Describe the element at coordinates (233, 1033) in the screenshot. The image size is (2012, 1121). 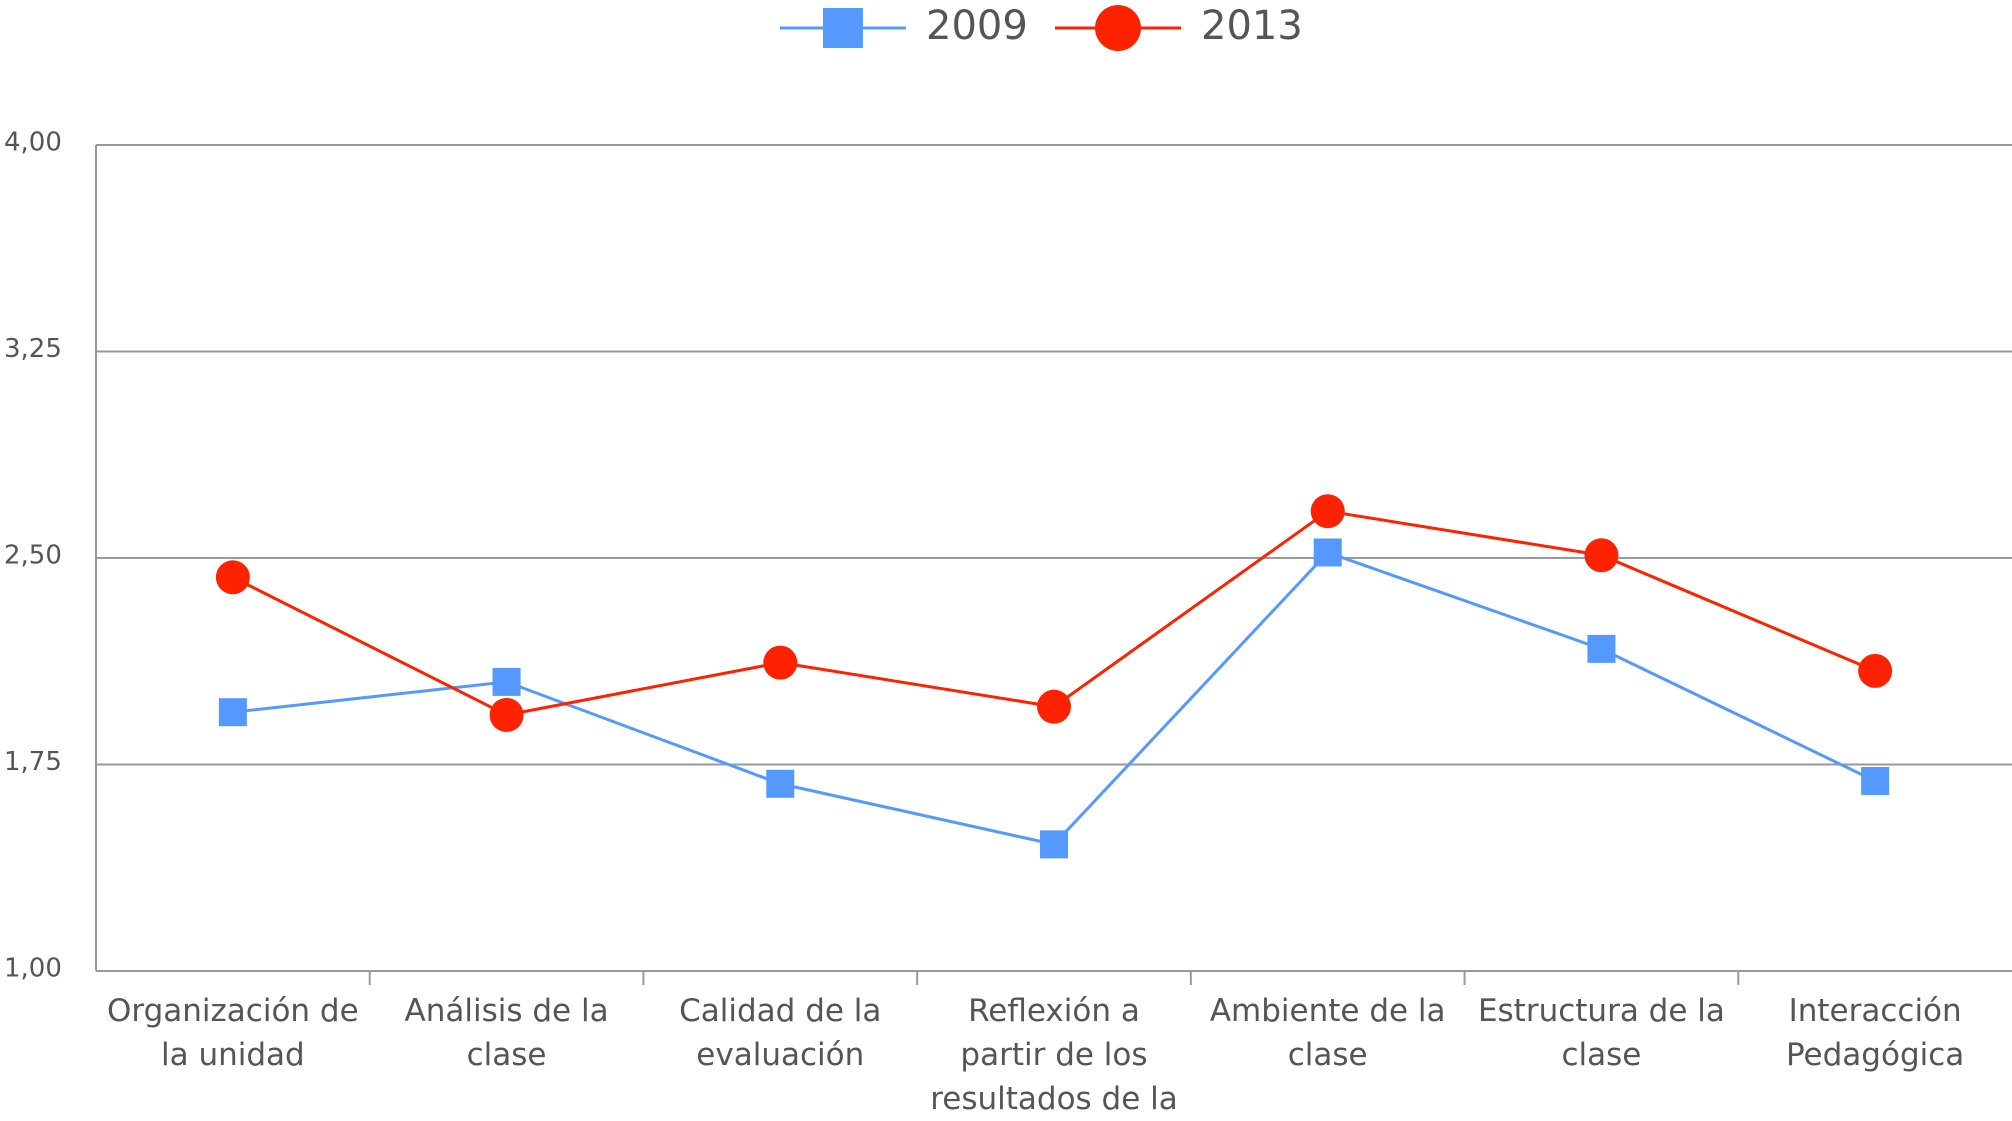
I see `x-tick-label: Organización de la unidad` at that location.